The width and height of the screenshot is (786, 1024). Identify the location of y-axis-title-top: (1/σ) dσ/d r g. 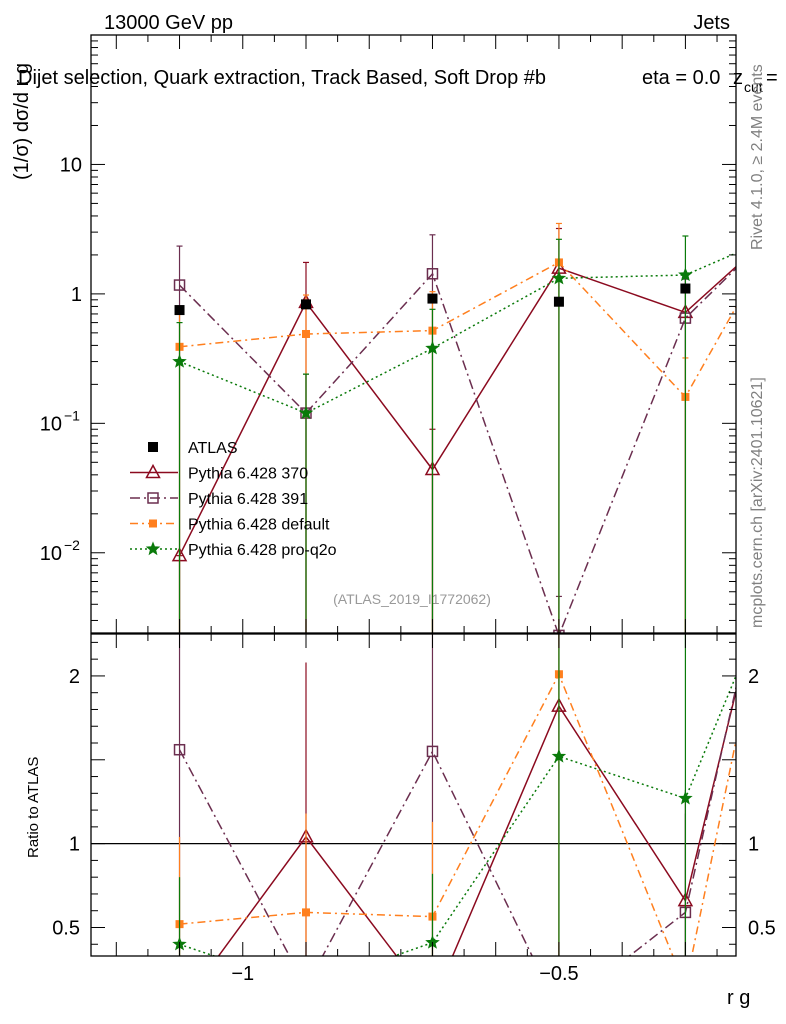
(22, 121).